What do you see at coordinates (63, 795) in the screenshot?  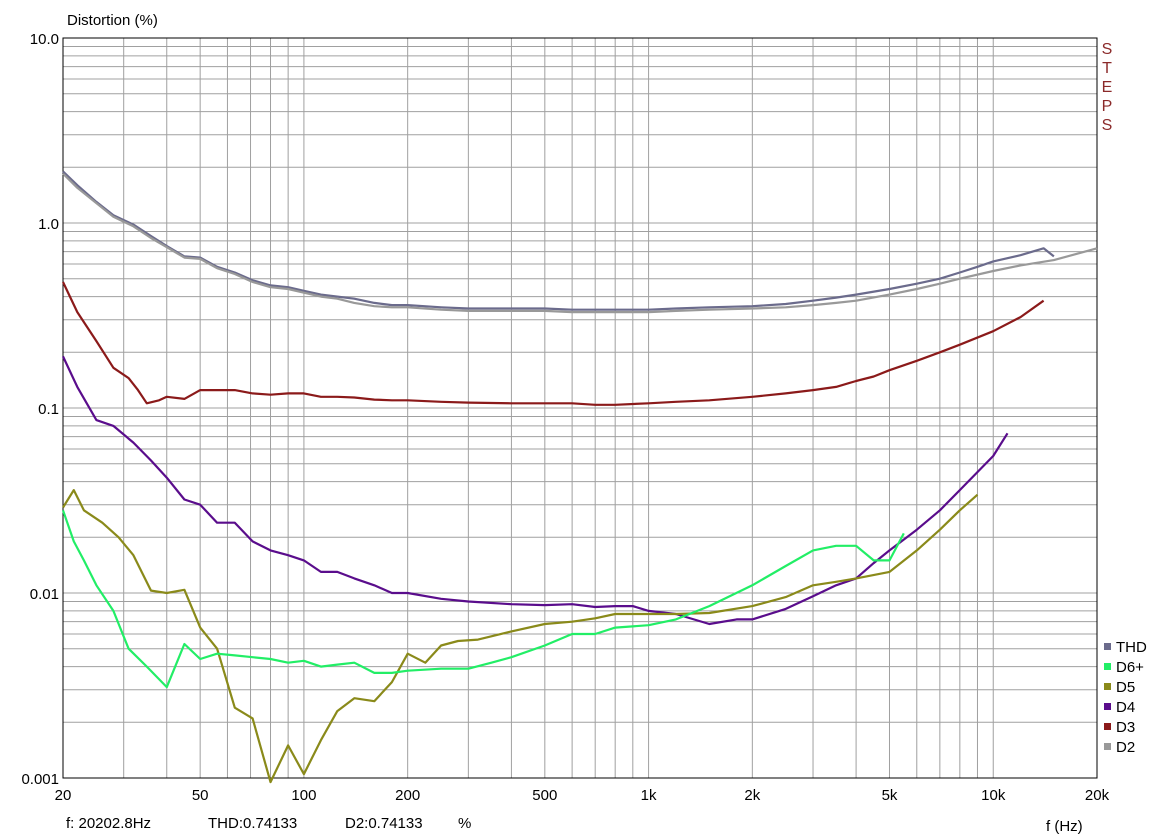 I see `x-tick-label: 20` at bounding box center [63, 795].